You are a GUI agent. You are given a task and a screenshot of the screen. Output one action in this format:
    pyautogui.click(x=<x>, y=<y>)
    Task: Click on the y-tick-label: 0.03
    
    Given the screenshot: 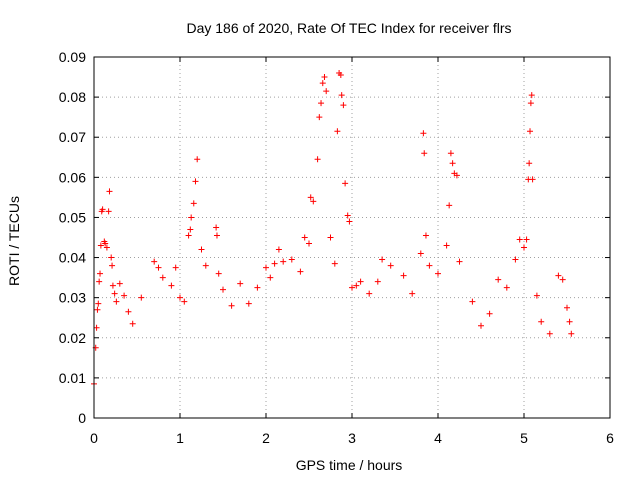 What is the action you would take?
    pyautogui.click(x=72, y=298)
    